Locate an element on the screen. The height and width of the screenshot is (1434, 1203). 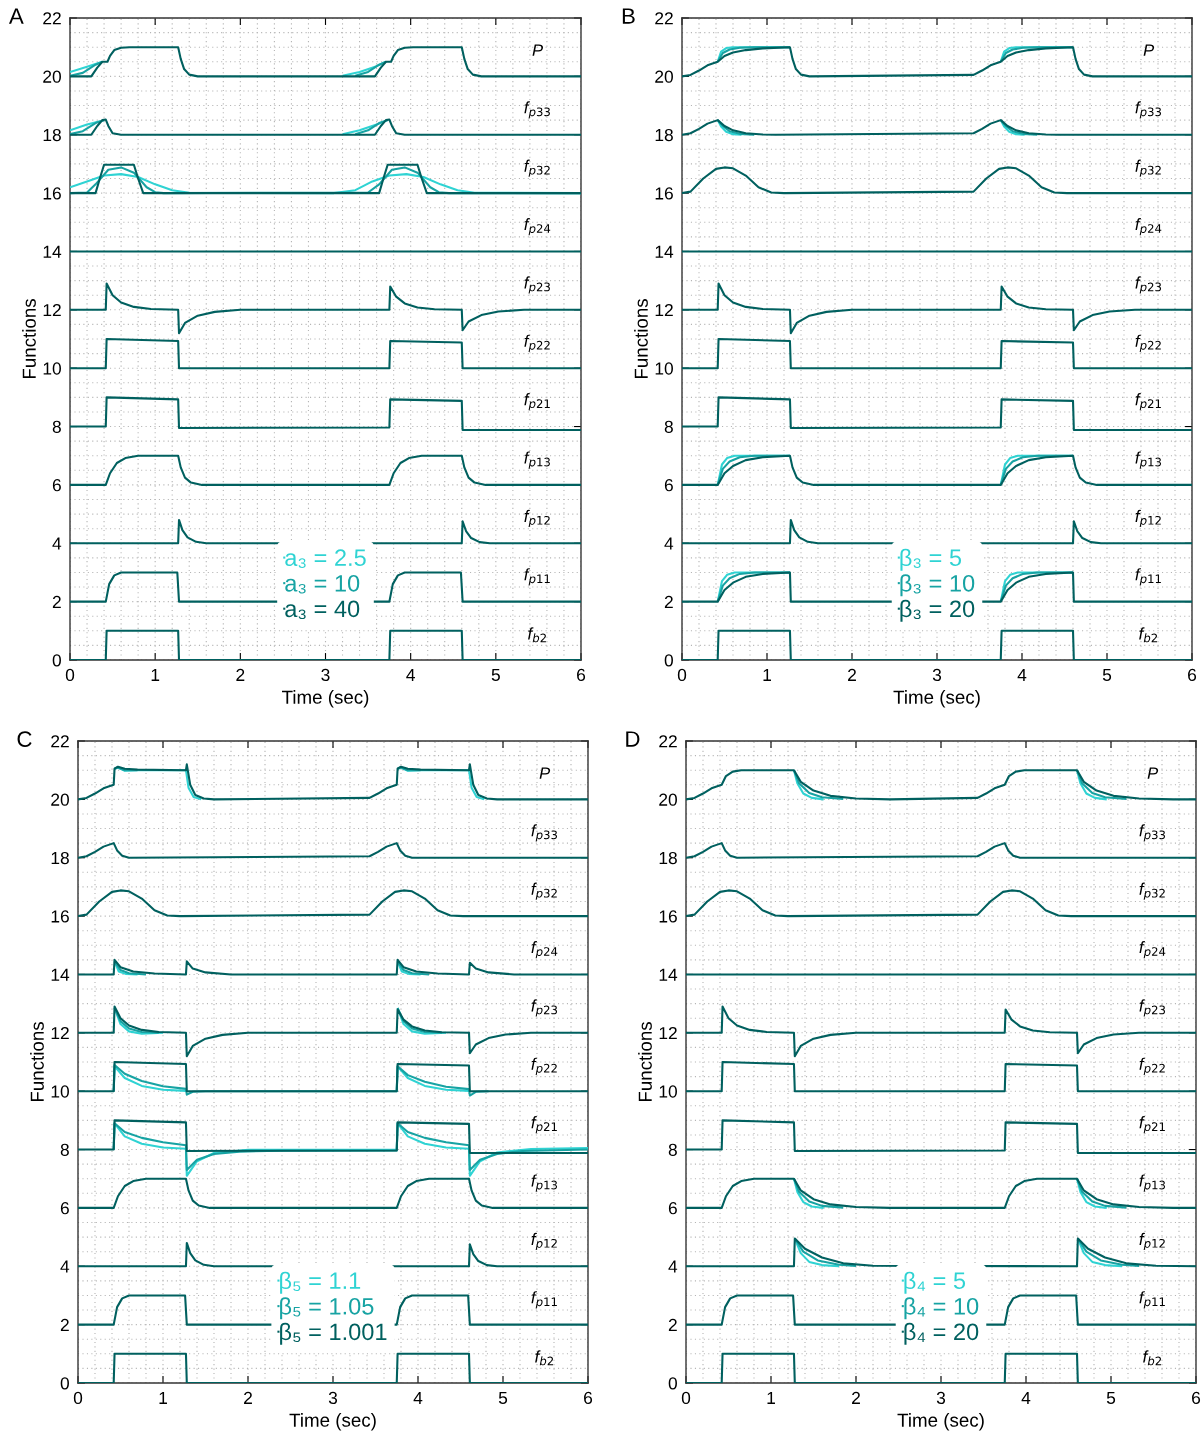
y-axis-title: Functions is located at coordinates (641, 339).